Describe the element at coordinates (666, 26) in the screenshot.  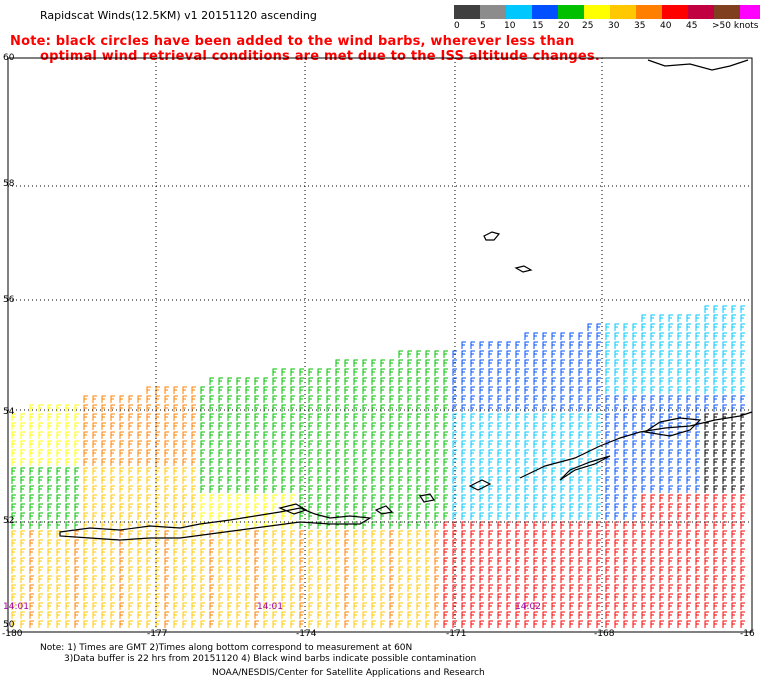
I see `legend-label: 40` at that location.